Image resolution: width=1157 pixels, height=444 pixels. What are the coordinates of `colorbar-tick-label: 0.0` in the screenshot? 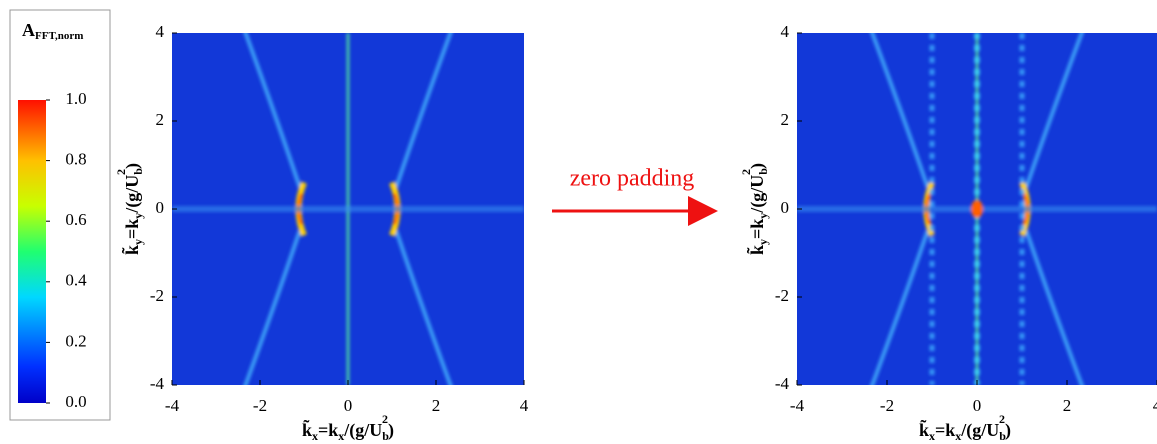 It's located at (75, 401).